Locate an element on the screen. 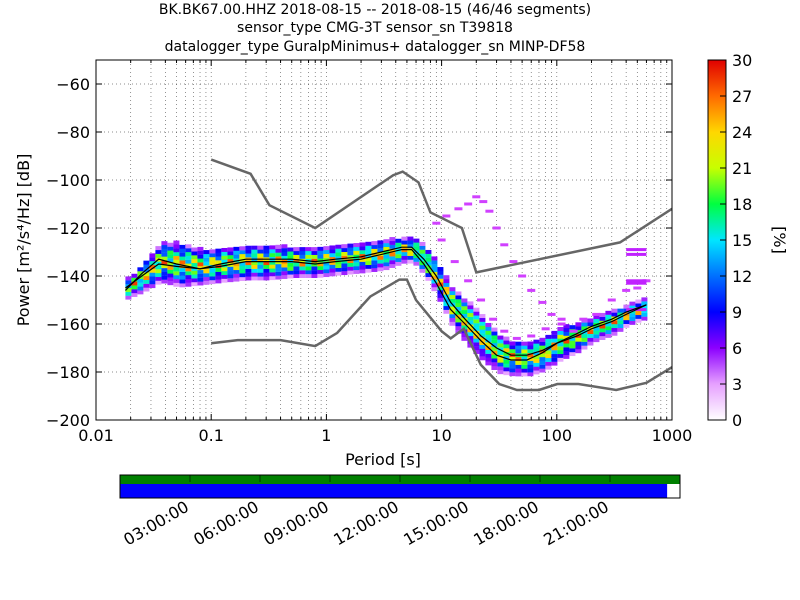 The height and width of the screenshot is (600, 800). x-tick-label: 1000 is located at coordinates (672, 435).